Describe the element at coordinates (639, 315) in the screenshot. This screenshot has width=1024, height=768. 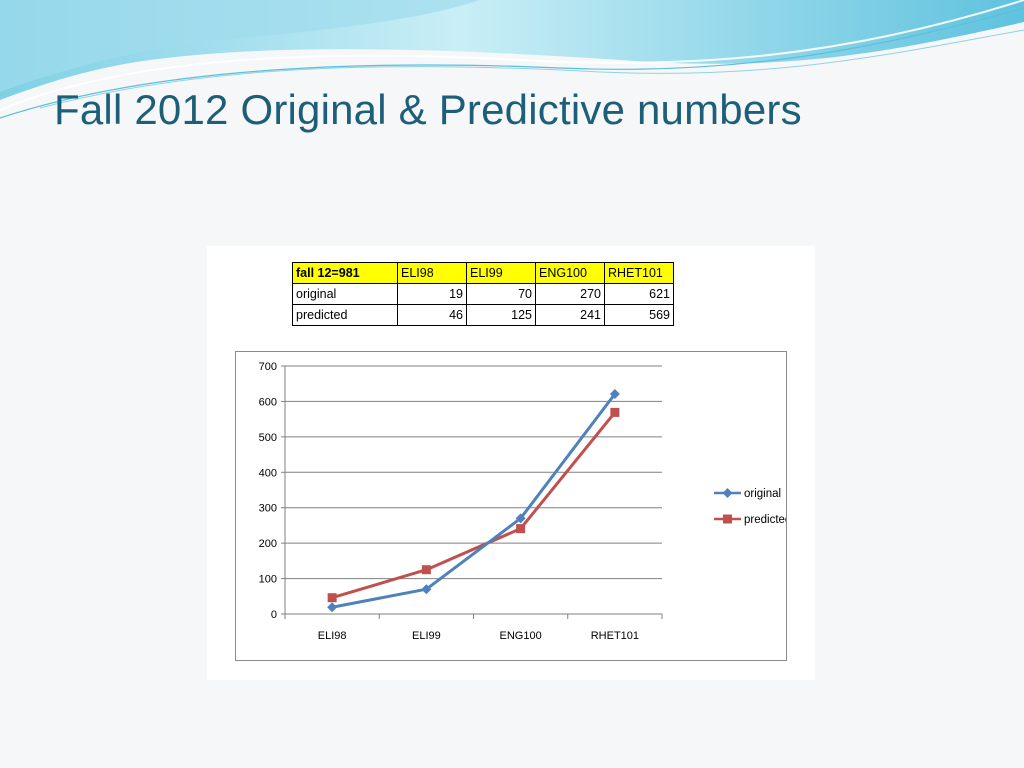
I see `table-cell: 569` at that location.